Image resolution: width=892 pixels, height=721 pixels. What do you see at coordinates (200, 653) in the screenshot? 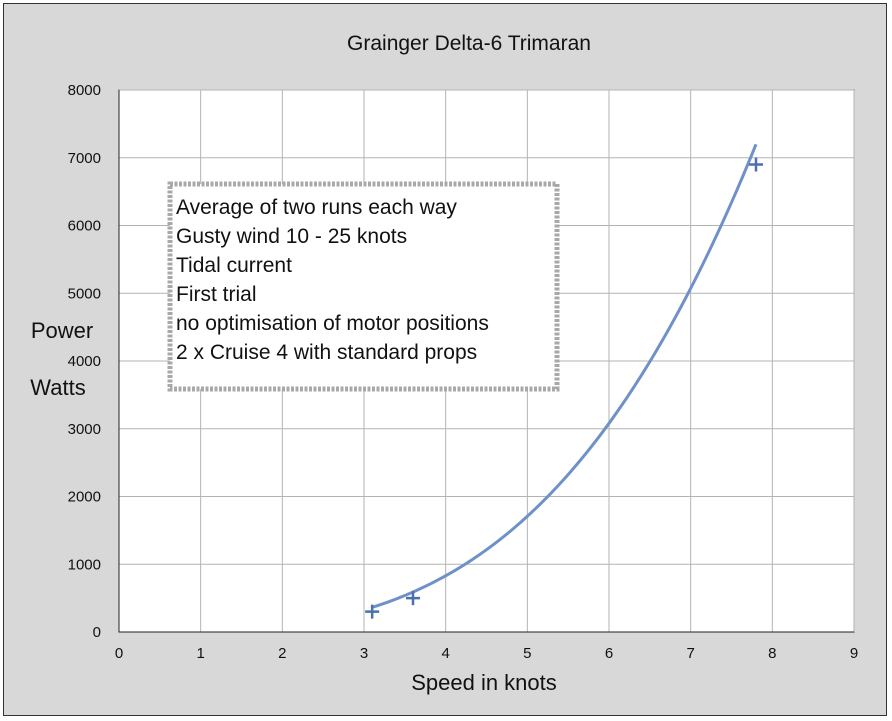
I see `x-tick-label: 1` at bounding box center [200, 653].